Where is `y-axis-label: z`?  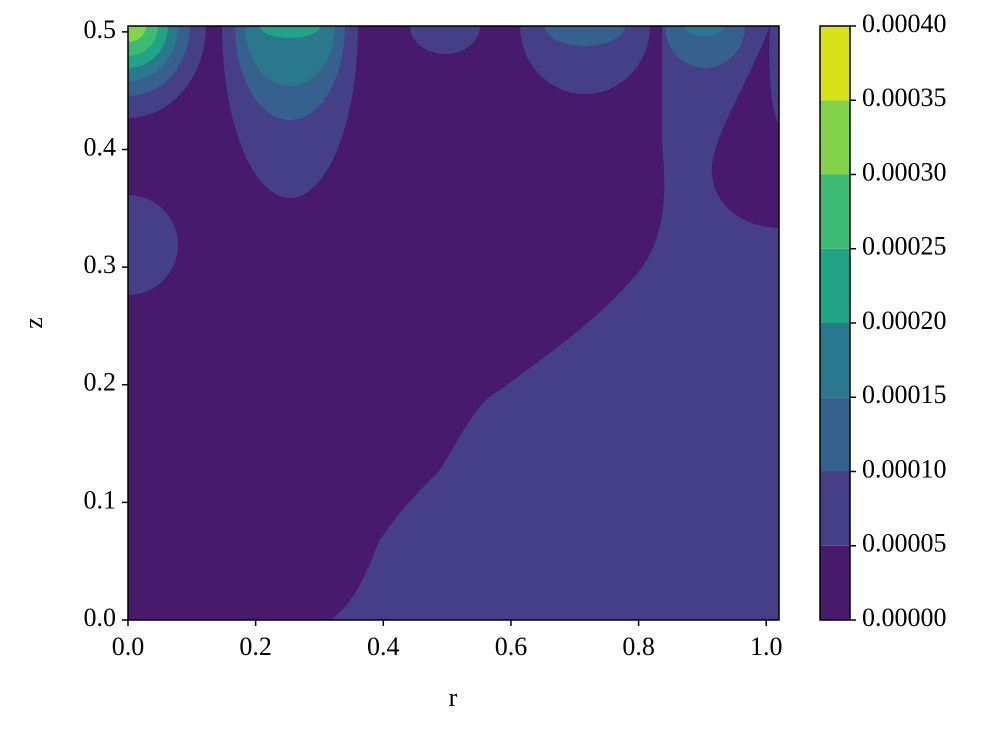
y-axis-label: z is located at coordinates (33, 323).